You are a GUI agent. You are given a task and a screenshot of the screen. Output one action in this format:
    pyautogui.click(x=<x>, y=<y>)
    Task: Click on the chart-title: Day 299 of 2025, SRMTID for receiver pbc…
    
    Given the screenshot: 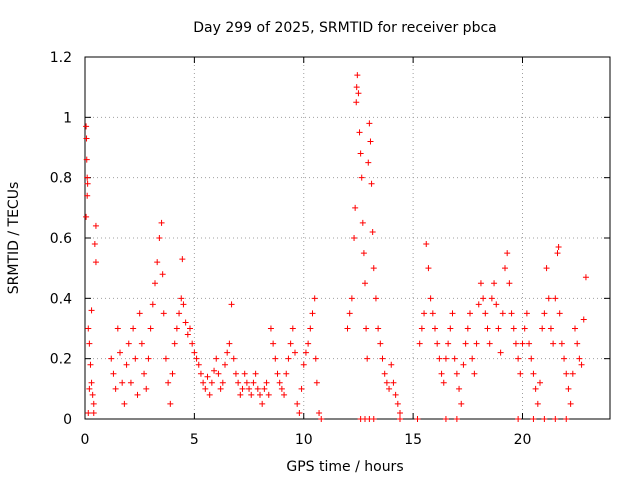 What is the action you would take?
    pyautogui.click(x=344, y=28)
    